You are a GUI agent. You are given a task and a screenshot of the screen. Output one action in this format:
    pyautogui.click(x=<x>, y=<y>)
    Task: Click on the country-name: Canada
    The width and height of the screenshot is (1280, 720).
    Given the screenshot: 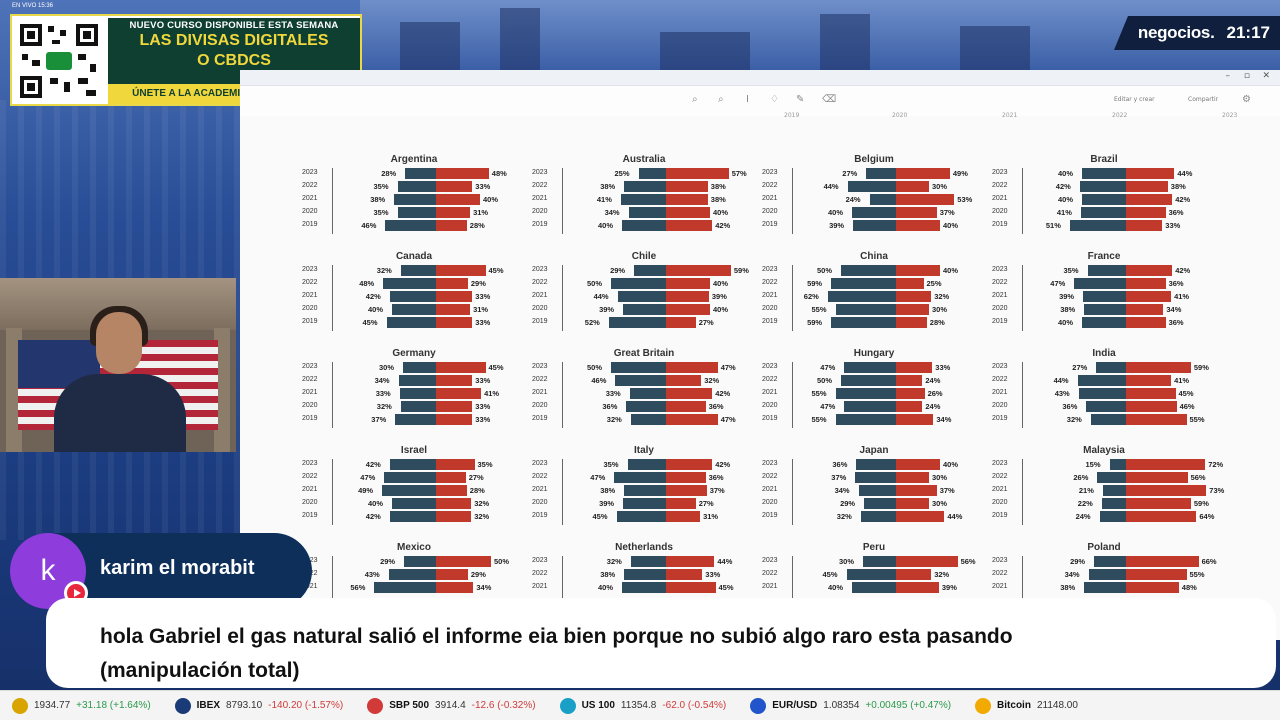 What is the action you would take?
    pyautogui.click(x=414, y=256)
    